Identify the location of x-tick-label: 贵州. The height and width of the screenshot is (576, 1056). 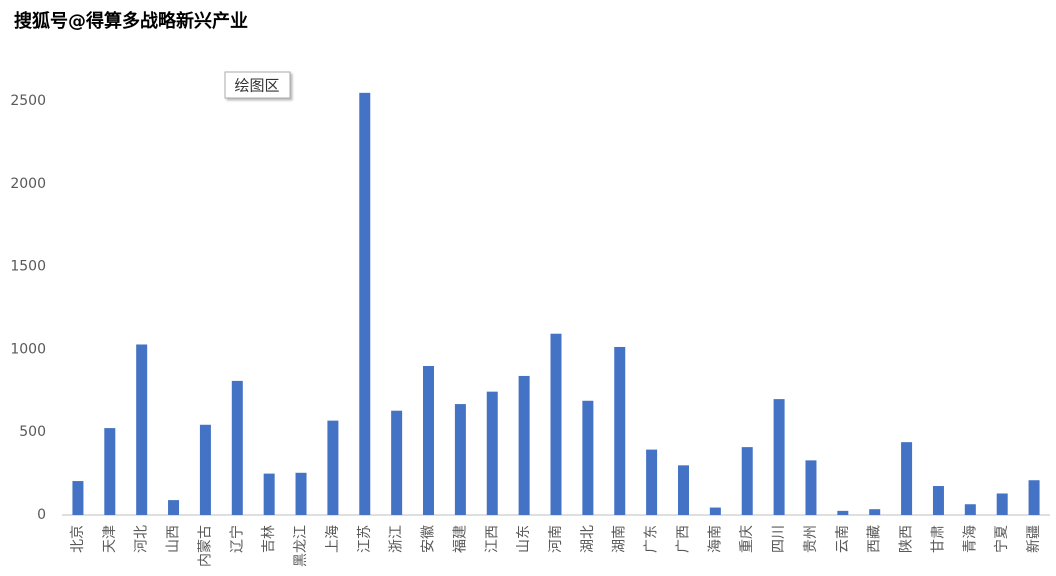
(811, 539).